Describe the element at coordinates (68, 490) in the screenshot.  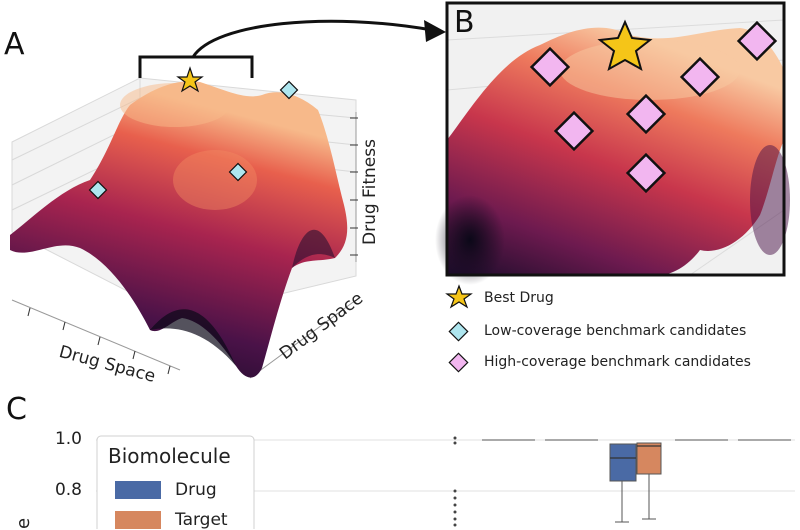
I see `y-tick-label: 0.8` at that location.